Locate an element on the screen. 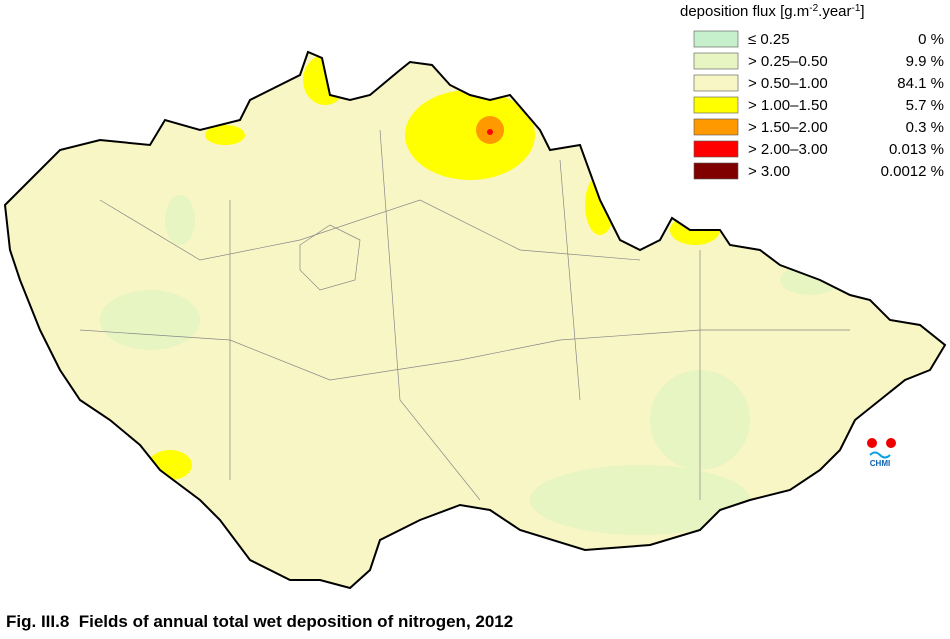  logo-wave is located at coordinates (880, 455).